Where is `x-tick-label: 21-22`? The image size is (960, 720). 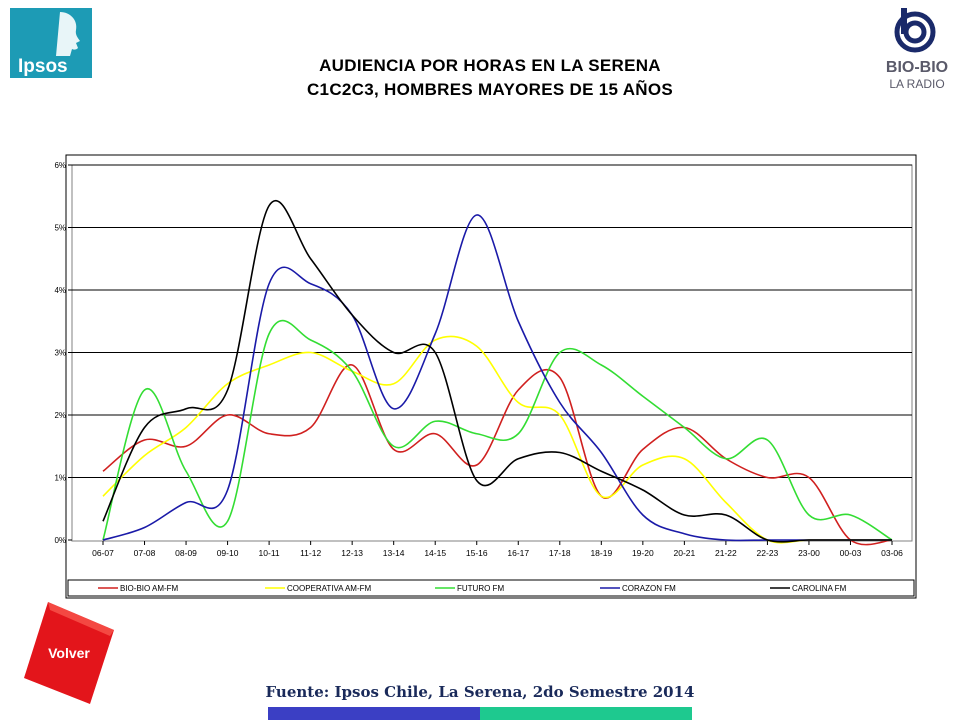
x-tick-label: 21-22 is located at coordinates (726, 553).